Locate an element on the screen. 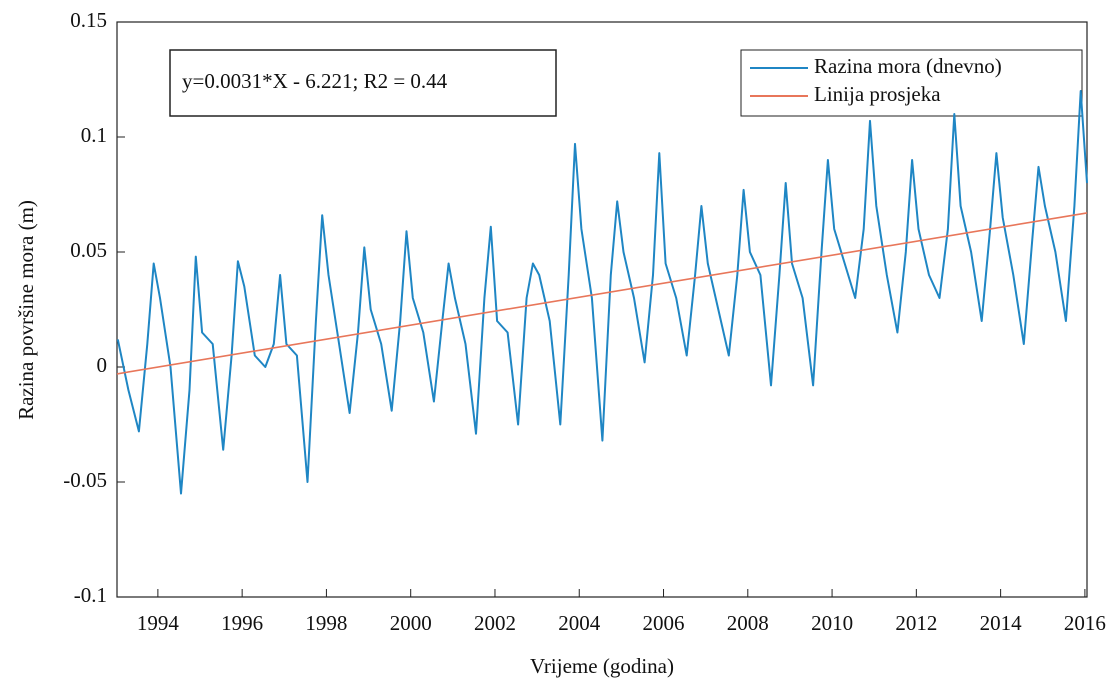  y-tick-label: 0.05 is located at coordinates (88, 250).